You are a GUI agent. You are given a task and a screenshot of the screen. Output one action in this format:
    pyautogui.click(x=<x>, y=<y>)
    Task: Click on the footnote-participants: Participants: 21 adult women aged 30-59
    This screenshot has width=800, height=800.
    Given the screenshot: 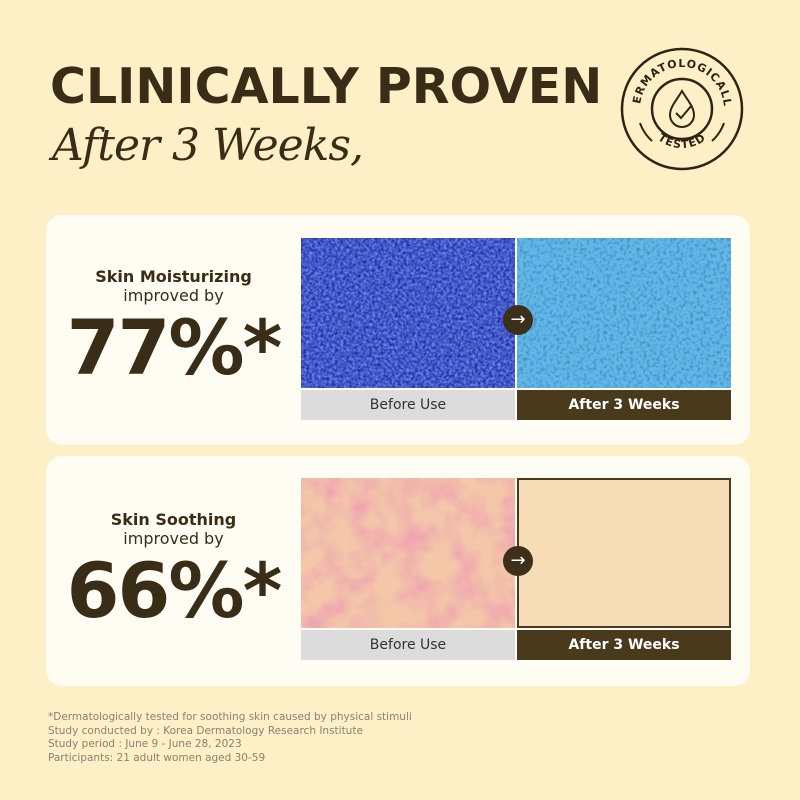 What is the action you would take?
    pyautogui.click(x=157, y=757)
    